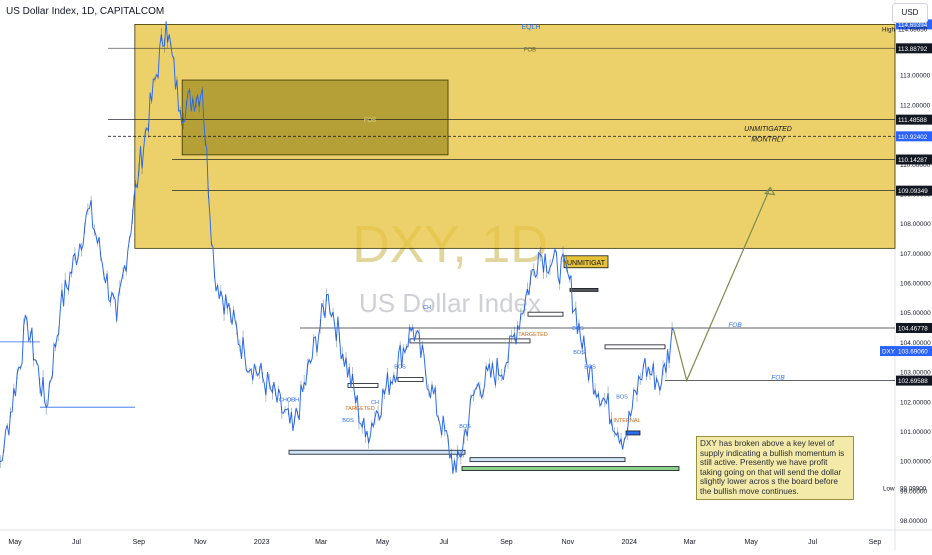  What do you see at coordinates (910, 13) in the screenshot?
I see `currency-button: USD` at bounding box center [910, 13].